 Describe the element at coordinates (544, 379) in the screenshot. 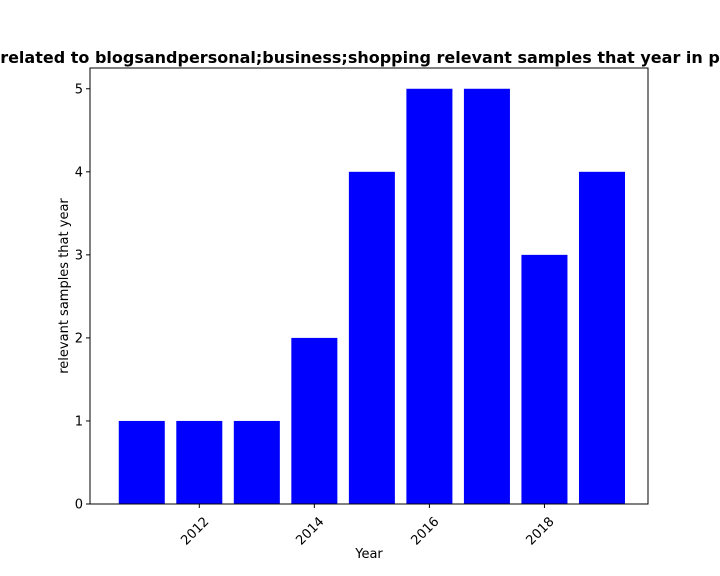

I see `bar-2018` at that location.